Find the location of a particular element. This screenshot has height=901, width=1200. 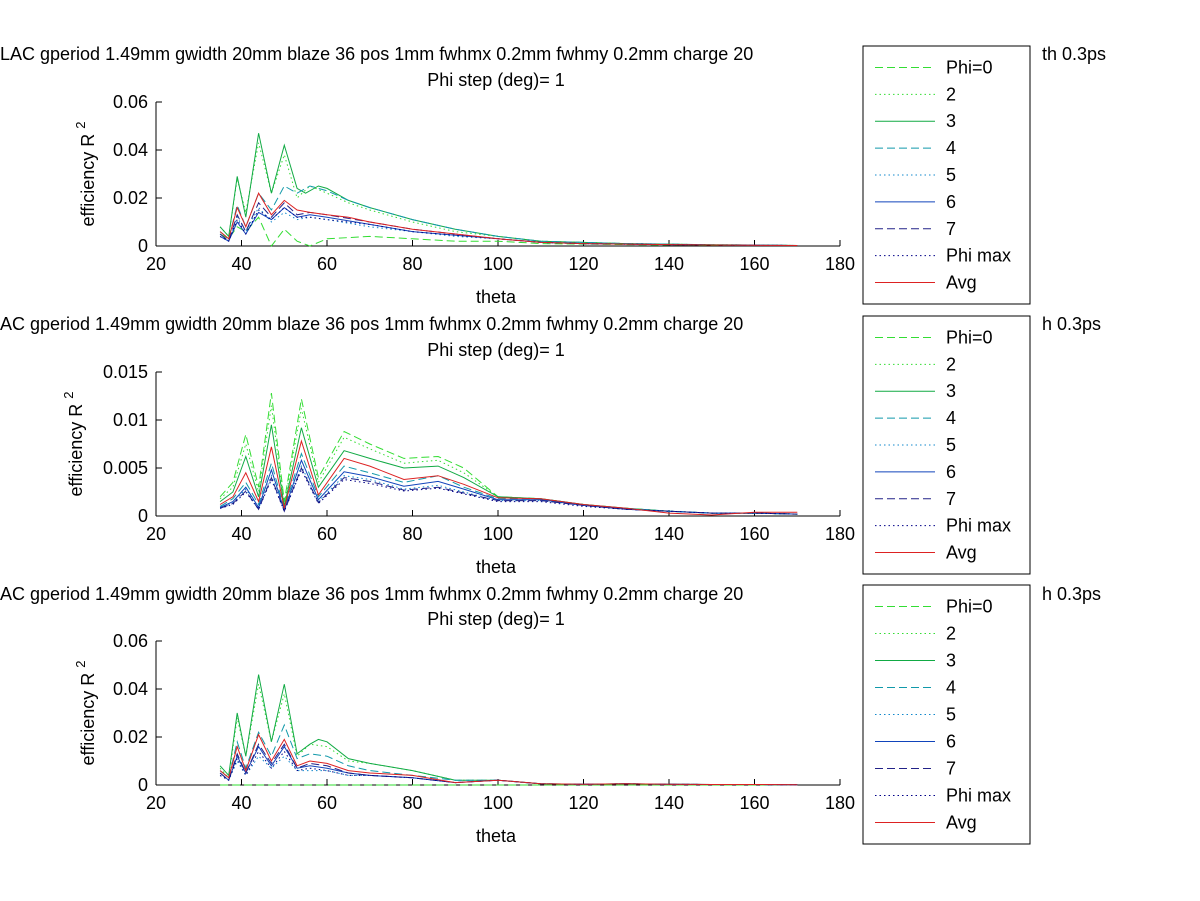

subplot-2-subtitle: Phi step (deg)= 1 is located at coordinates (496, 350).